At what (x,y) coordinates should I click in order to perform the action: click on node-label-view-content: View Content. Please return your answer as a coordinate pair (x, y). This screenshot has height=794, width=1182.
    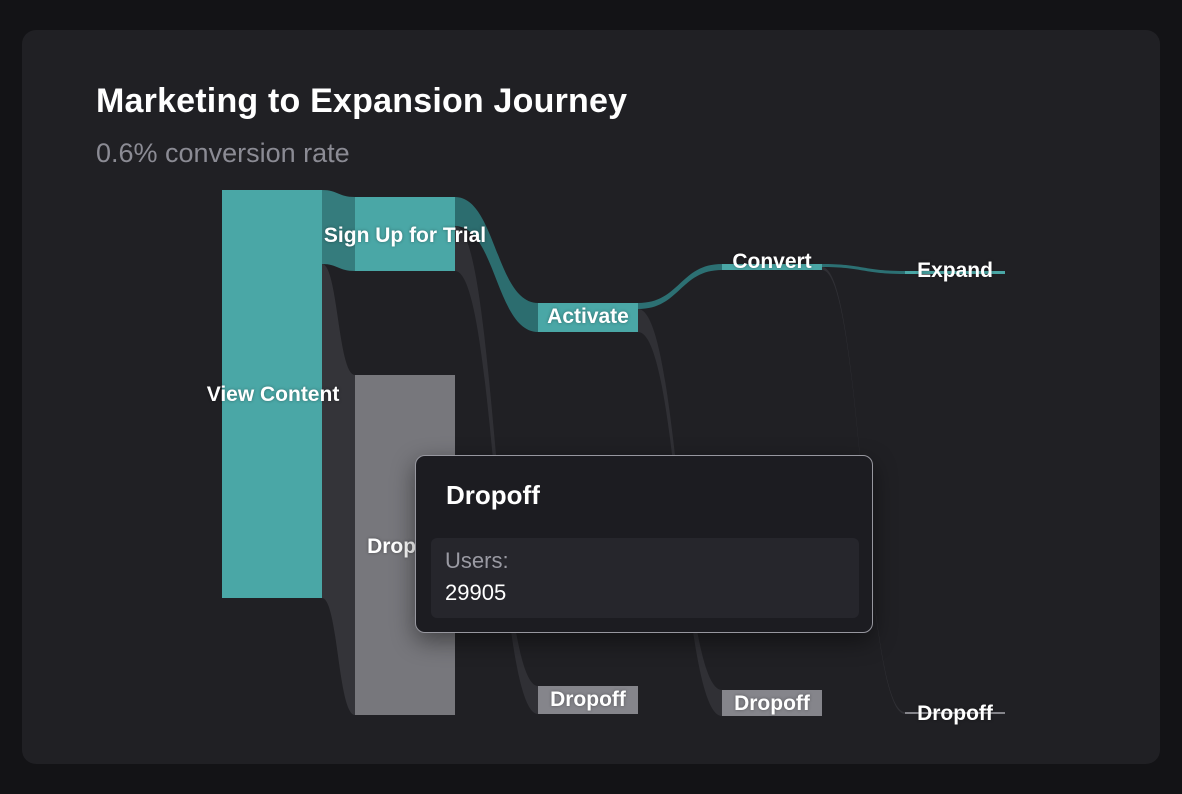
    Looking at the image, I should click on (273, 394).